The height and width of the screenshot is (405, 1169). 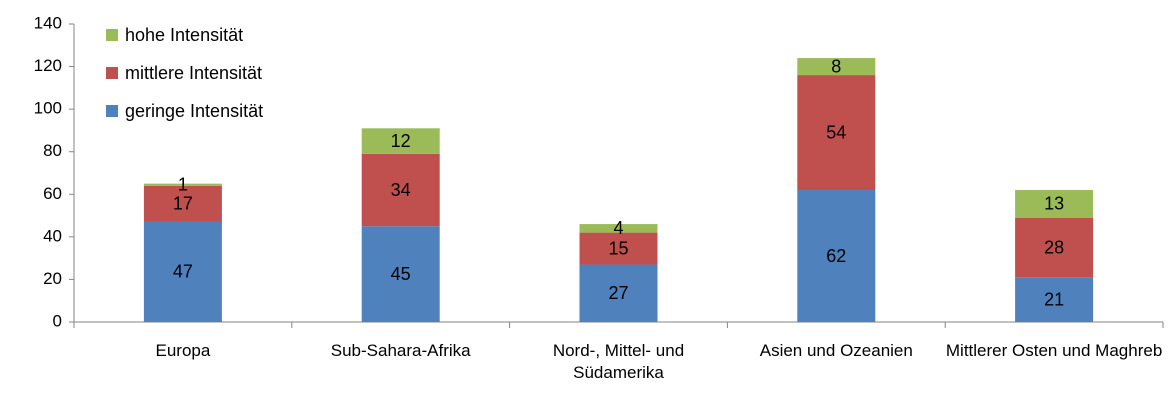 I want to click on y-tick-label: 0, so click(x=57, y=320).